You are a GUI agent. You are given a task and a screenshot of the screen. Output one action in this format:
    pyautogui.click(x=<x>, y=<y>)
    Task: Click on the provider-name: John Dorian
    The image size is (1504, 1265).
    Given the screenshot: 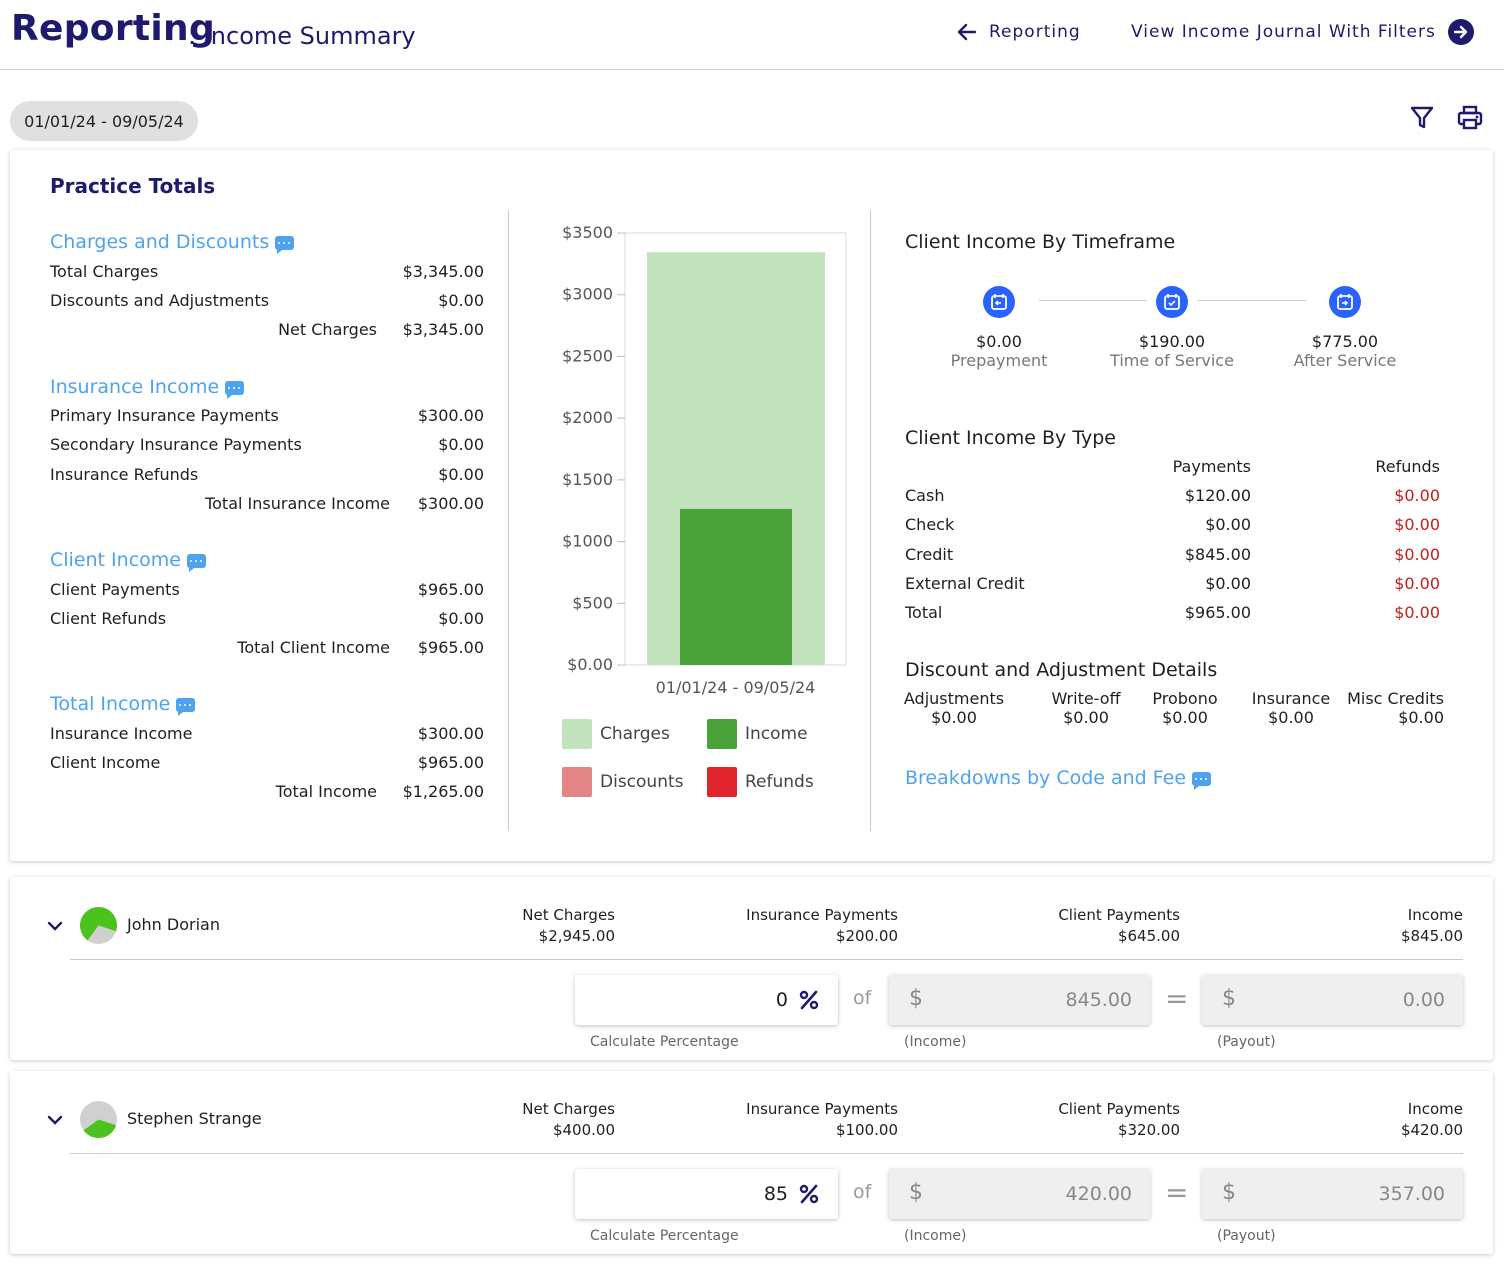 What is the action you would take?
    pyautogui.click(x=173, y=924)
    